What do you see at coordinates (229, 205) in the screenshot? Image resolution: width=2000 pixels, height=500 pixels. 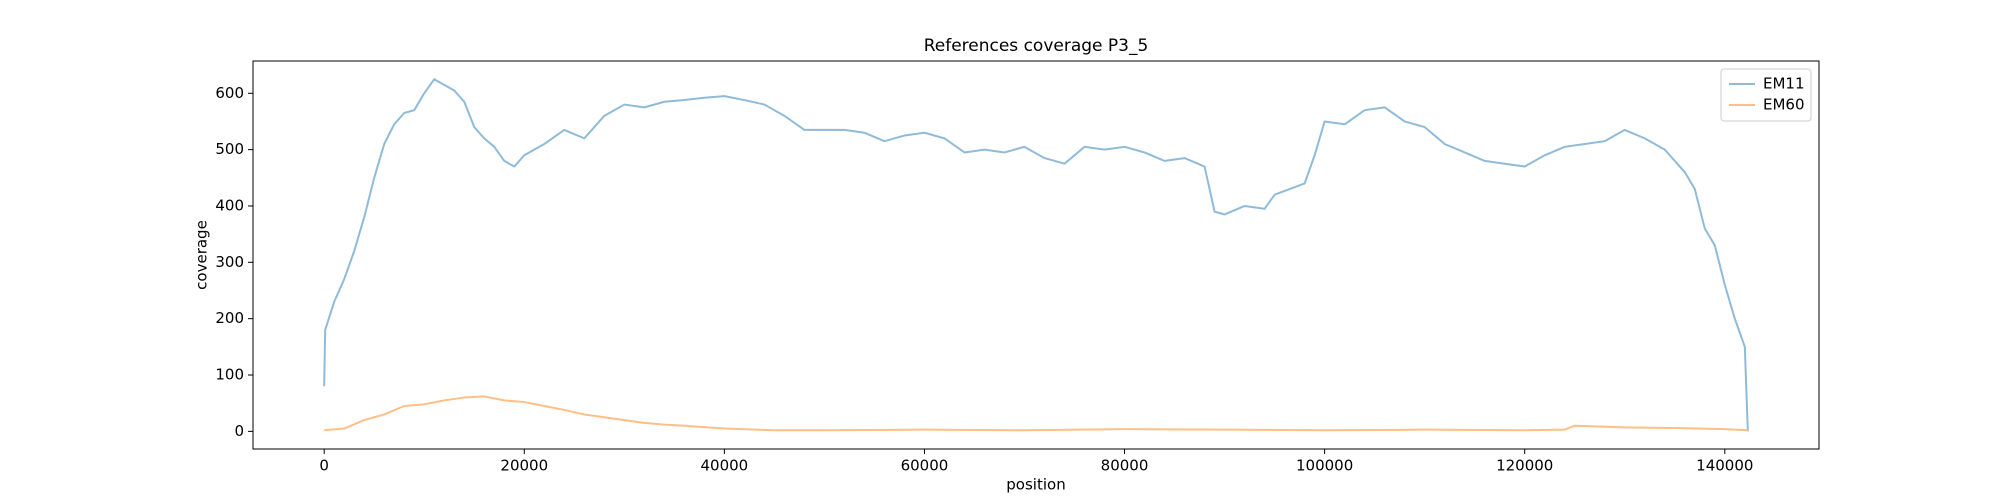 I see `y-tick-label: 400` at bounding box center [229, 205].